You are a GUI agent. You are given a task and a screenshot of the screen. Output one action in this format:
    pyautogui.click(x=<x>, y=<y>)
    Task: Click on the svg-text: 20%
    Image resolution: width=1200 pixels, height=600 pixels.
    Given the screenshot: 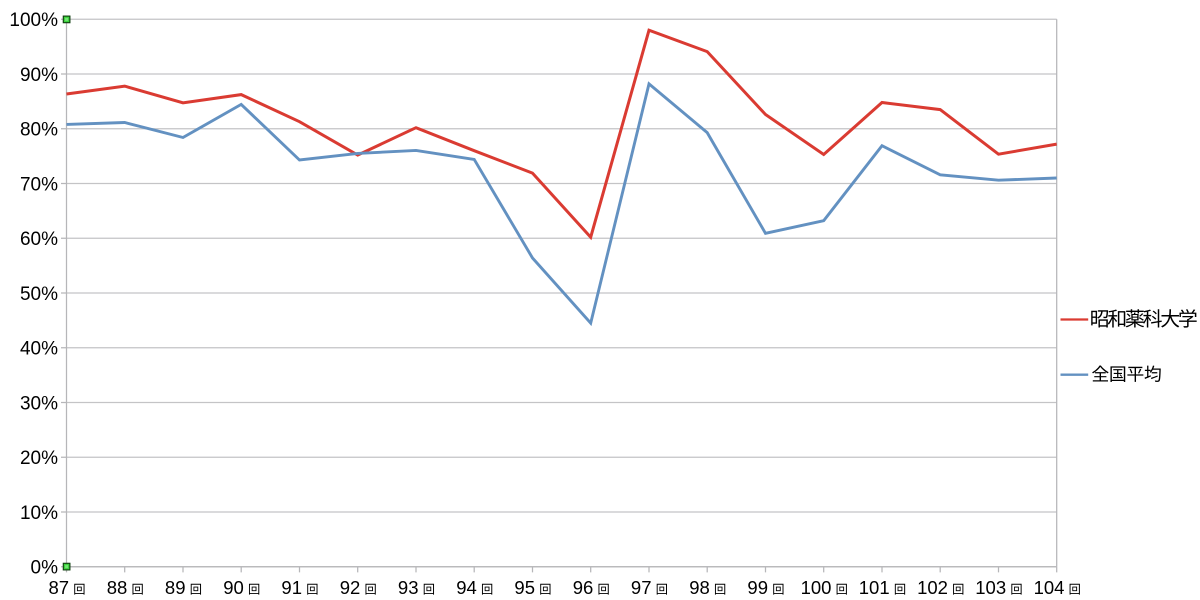 What is the action you would take?
    pyautogui.click(x=39, y=458)
    